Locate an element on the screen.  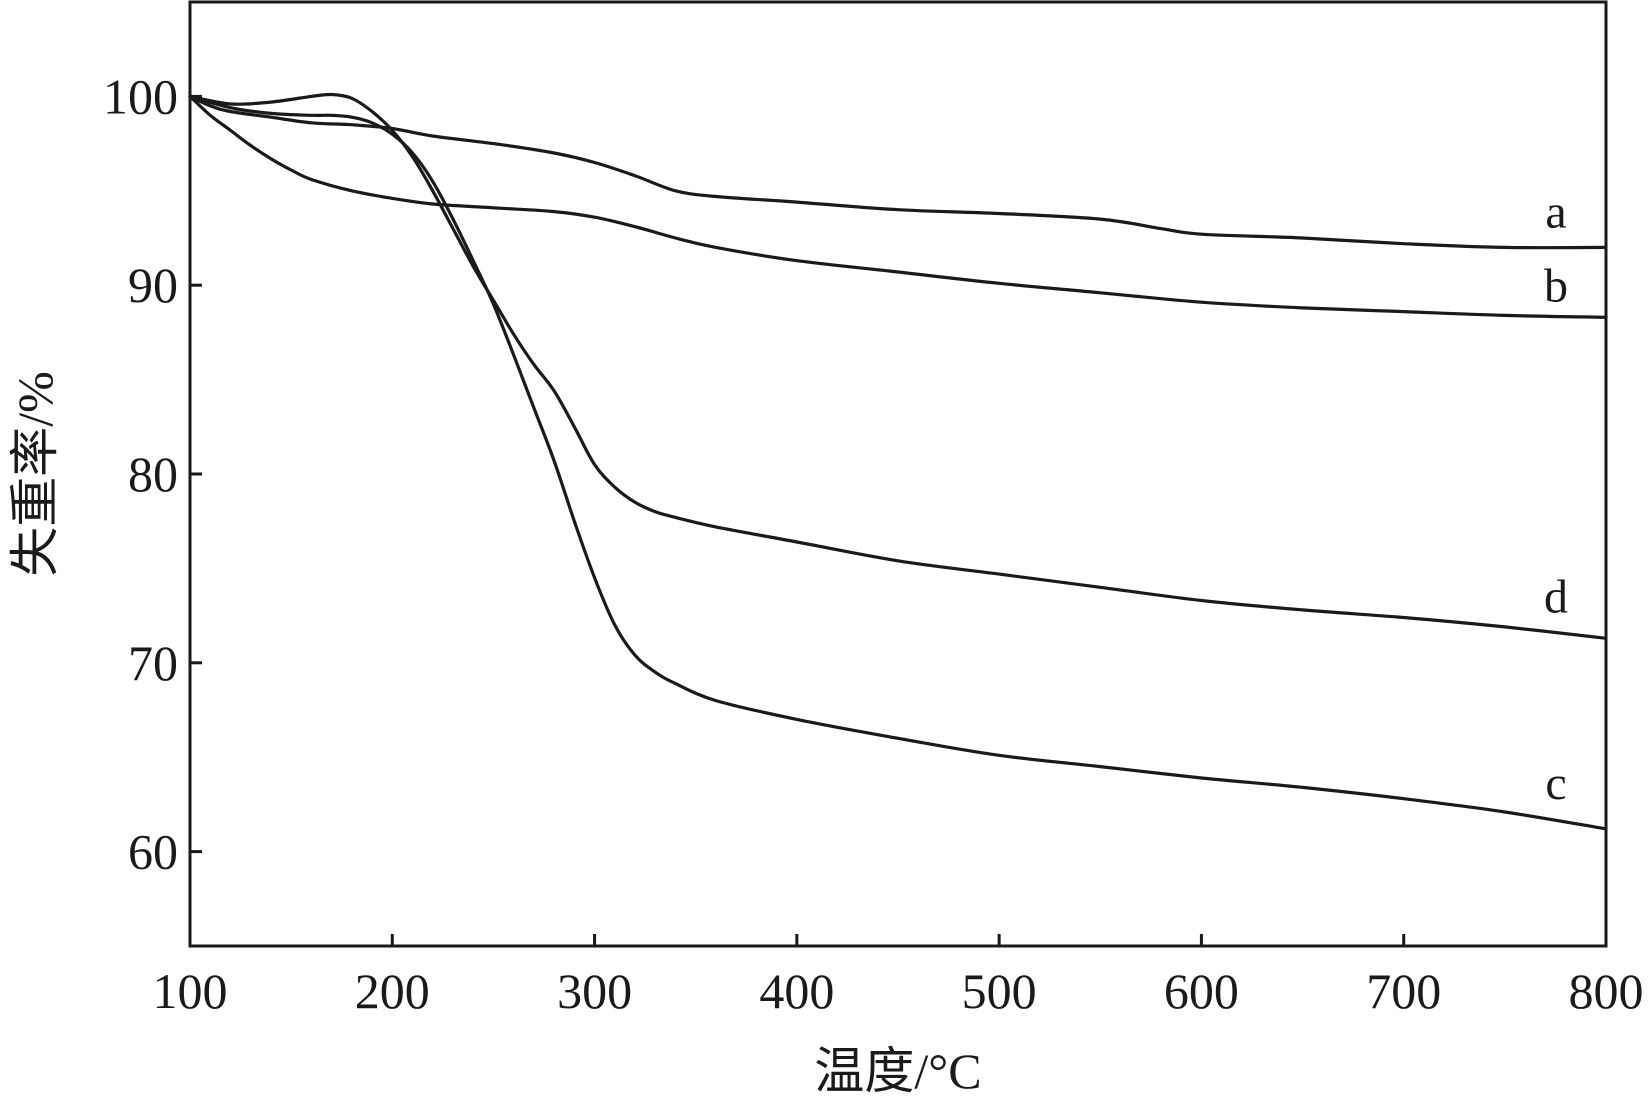
y-tick-label: 60 is located at coordinates (153, 852).